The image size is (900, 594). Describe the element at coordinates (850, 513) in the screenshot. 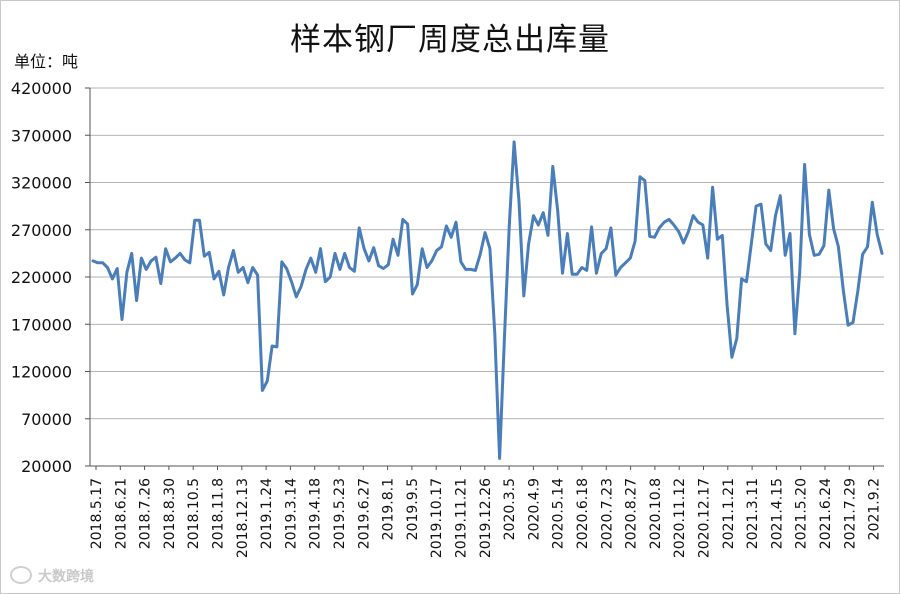

I see `x-tick-label: 2021.7.29` at that location.